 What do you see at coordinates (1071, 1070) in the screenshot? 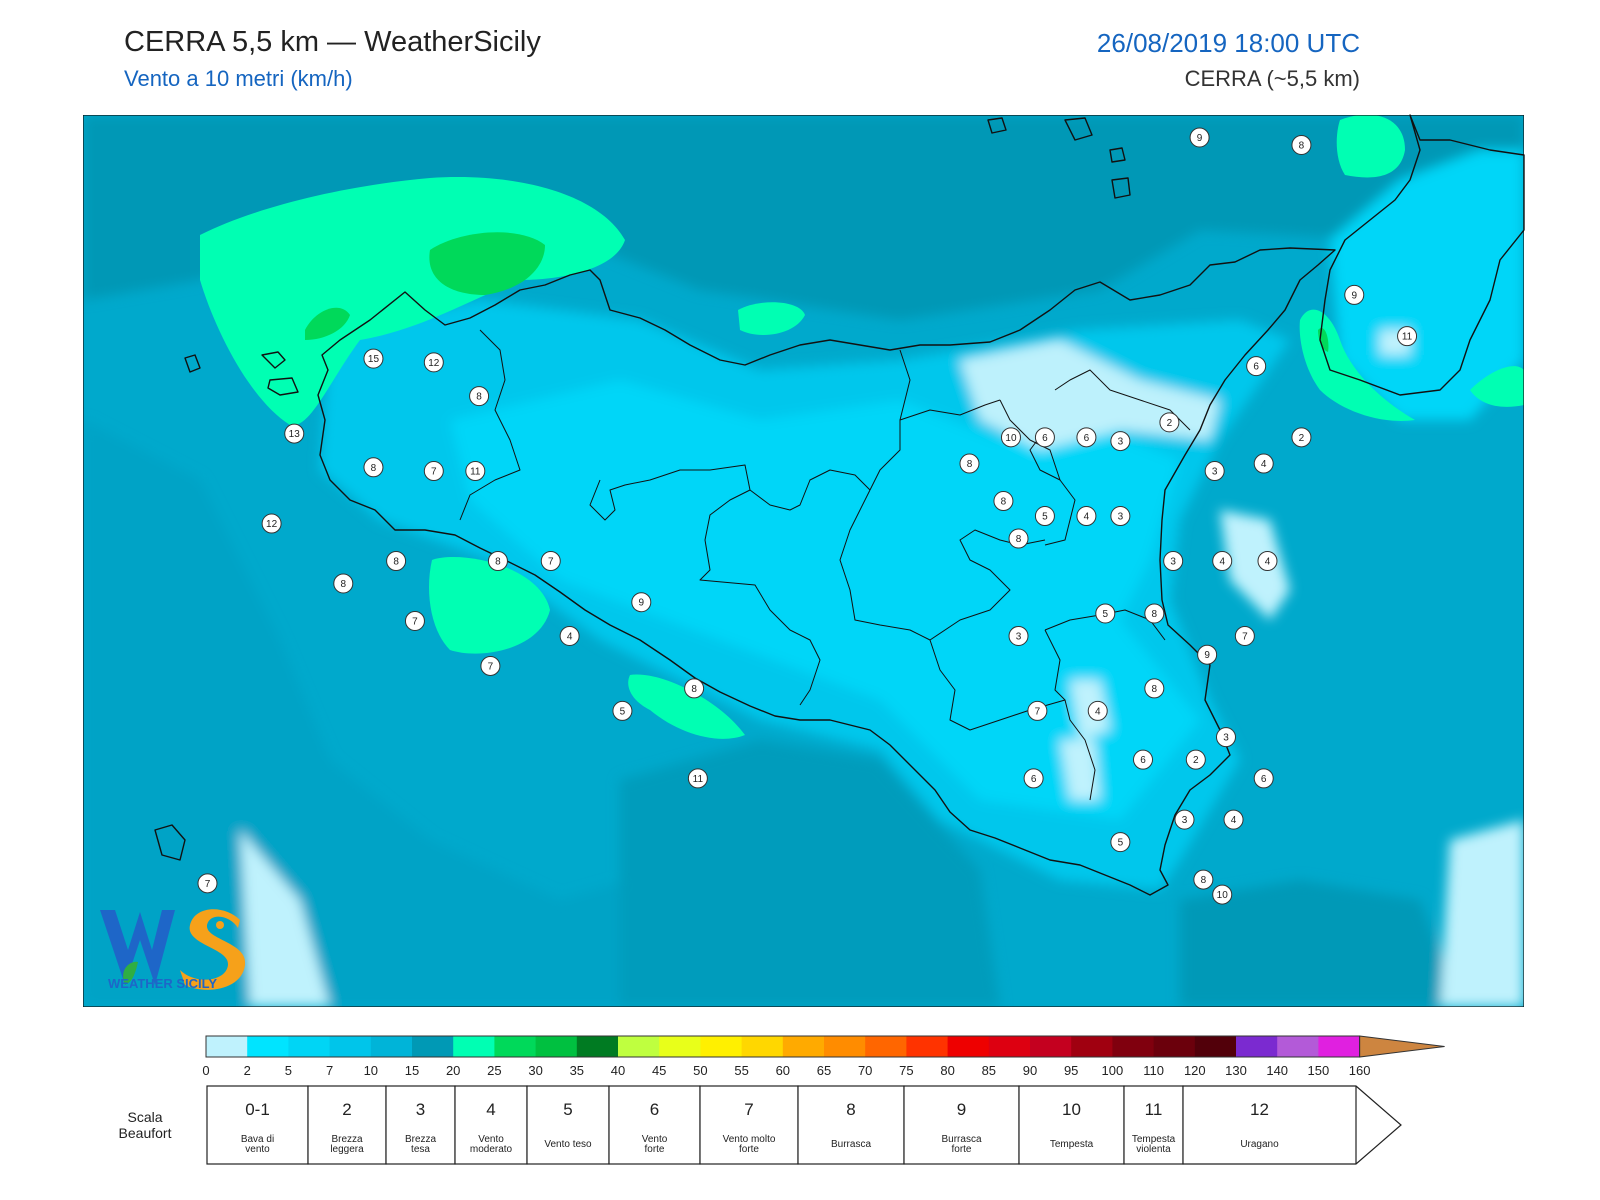
I see `colorbar-tick-label: 95` at bounding box center [1071, 1070].